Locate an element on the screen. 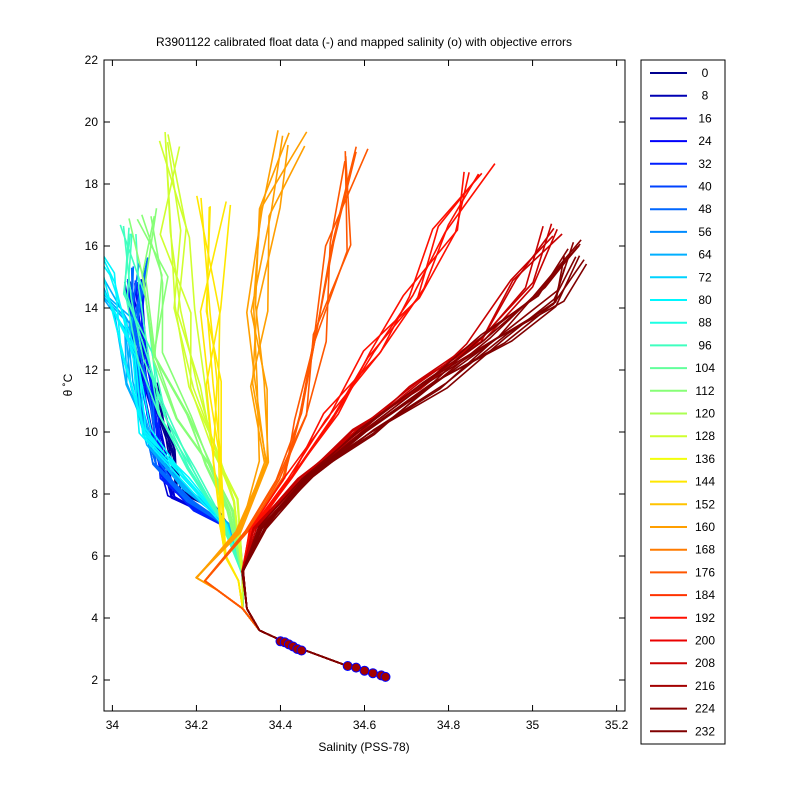 The width and height of the screenshot is (800, 800). legend-item-136: 136 is located at coordinates (682, 459).